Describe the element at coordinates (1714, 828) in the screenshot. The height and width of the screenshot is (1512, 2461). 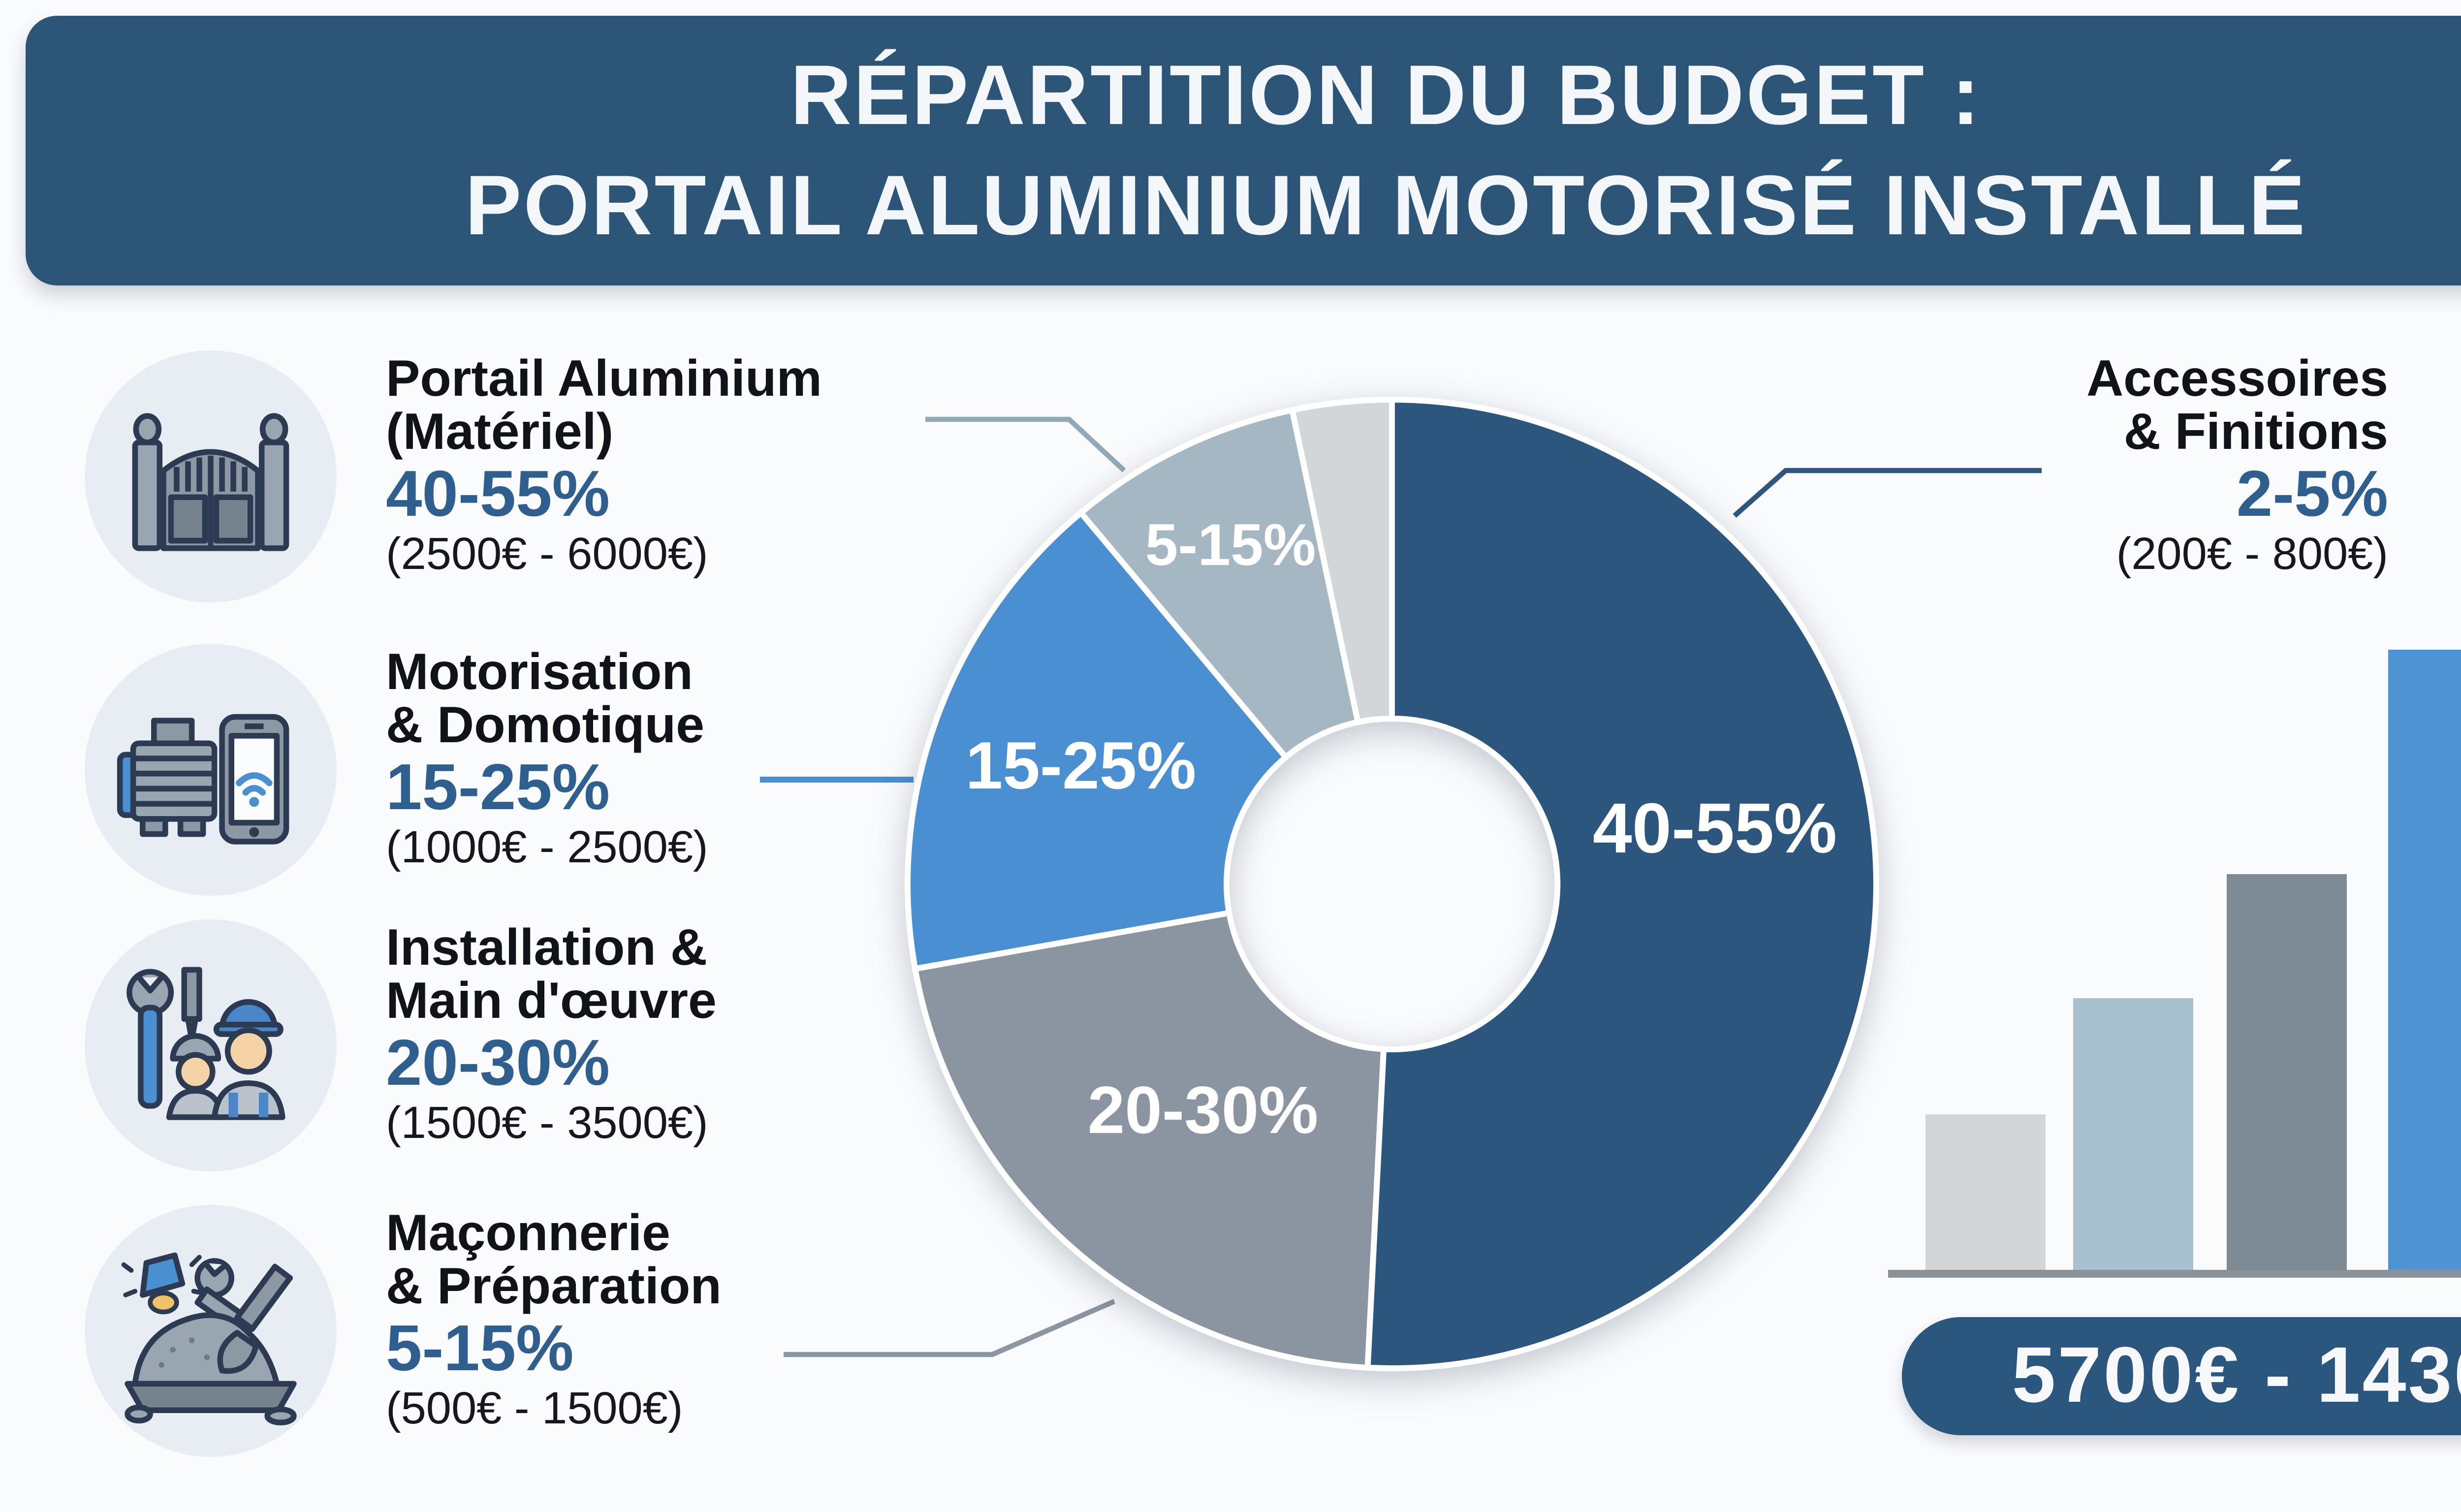
I see `pie-label-40-55: 40-55%` at that location.